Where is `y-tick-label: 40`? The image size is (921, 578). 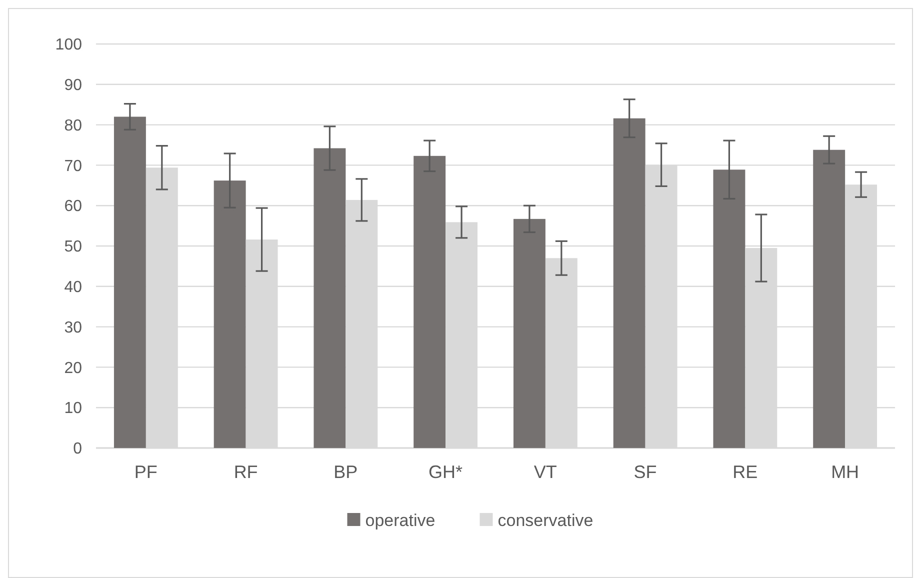
y-tick-label: 40 is located at coordinates (73, 287).